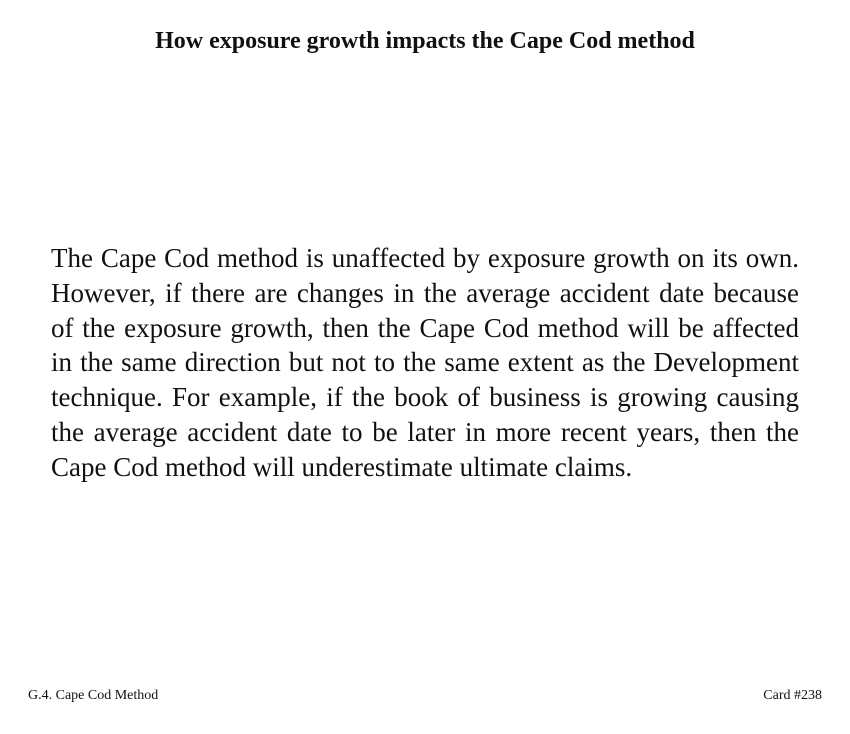  I want to click on section-label: G.4. Cape Cod Method, so click(93, 695).